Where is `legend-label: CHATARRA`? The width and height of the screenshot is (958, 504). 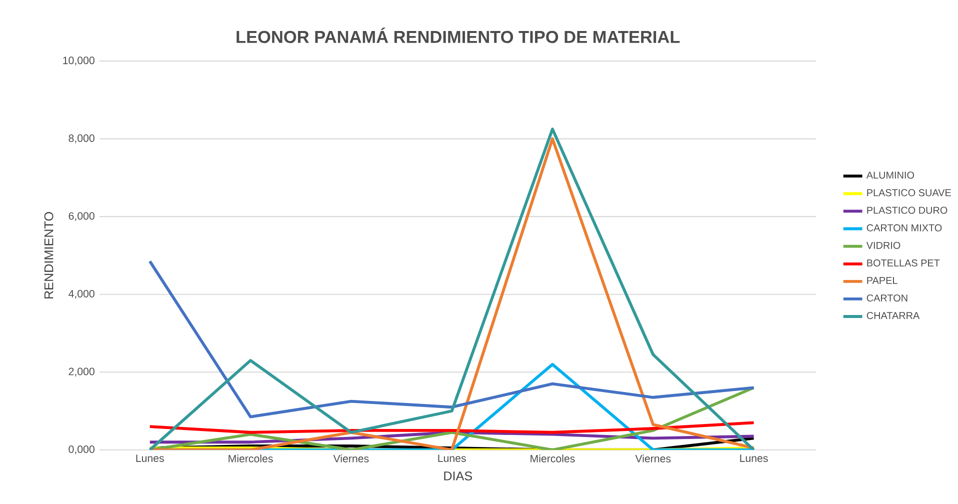
legend-label: CHATARRA is located at coordinates (893, 316).